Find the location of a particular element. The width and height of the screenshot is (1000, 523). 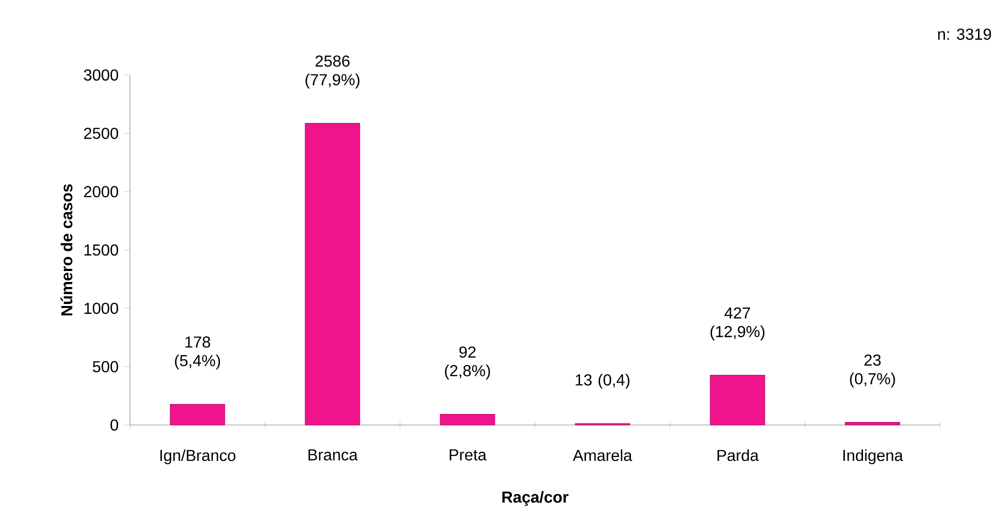

x-tick-label: Branca is located at coordinates (333, 454).